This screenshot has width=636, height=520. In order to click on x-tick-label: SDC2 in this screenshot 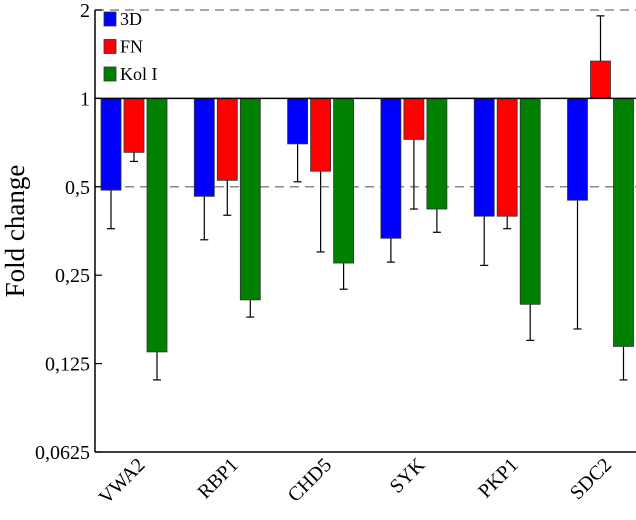, I will do `click(591, 479)`.